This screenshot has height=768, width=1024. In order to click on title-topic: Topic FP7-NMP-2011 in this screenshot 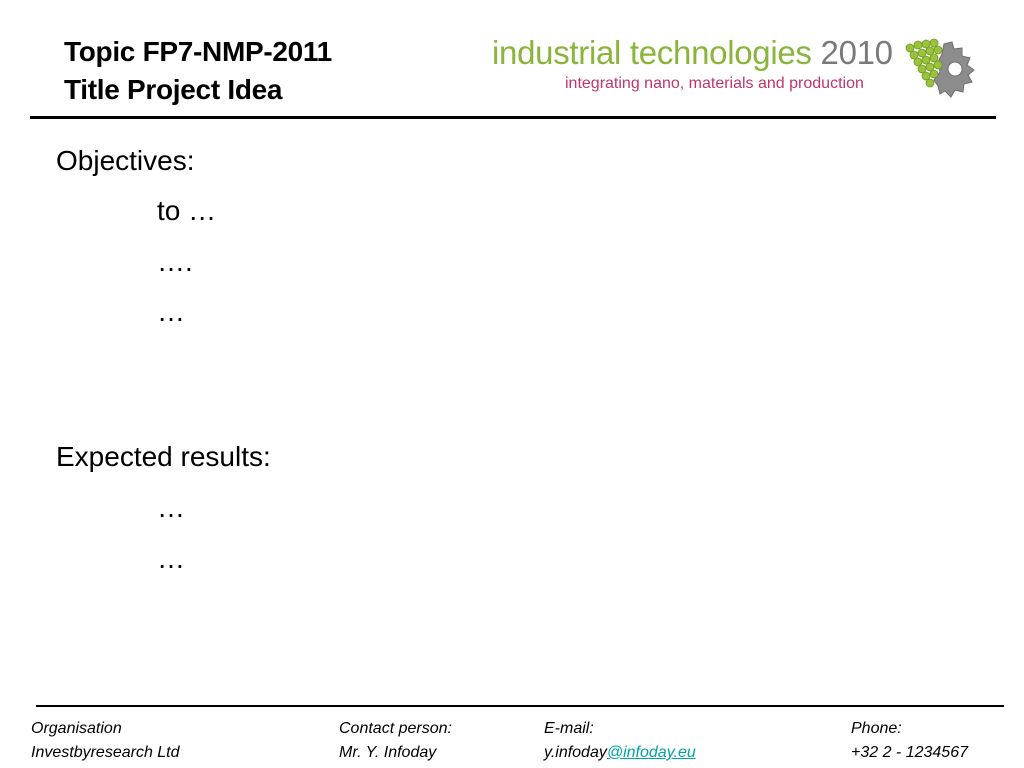, I will do `click(198, 51)`.